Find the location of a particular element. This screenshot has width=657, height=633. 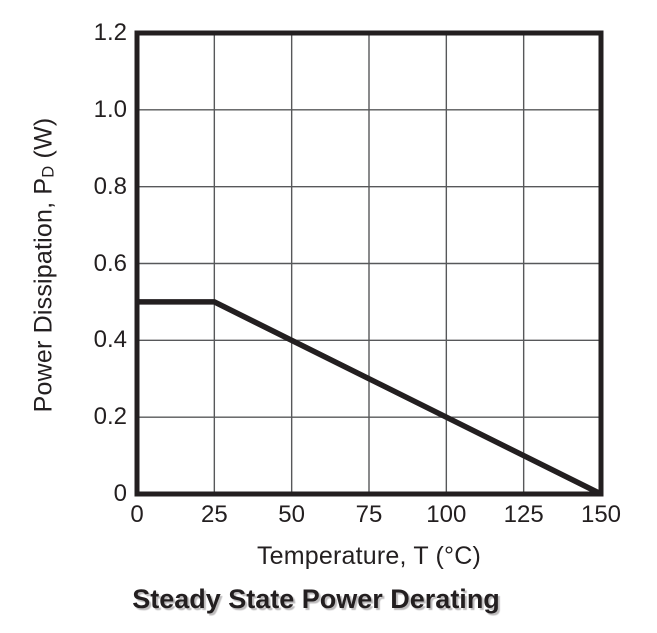

y-axis-label-text: Power Dissipation, P is located at coordinates (43, 295).